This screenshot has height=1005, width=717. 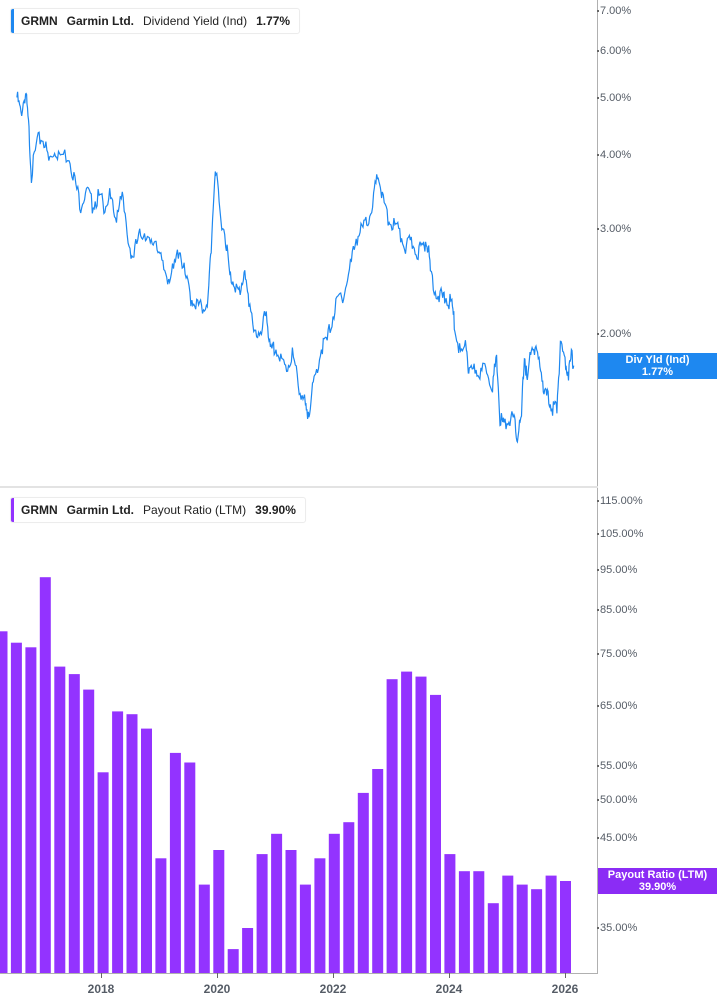 I want to click on legend-swatch-purple, so click(x=12, y=510).